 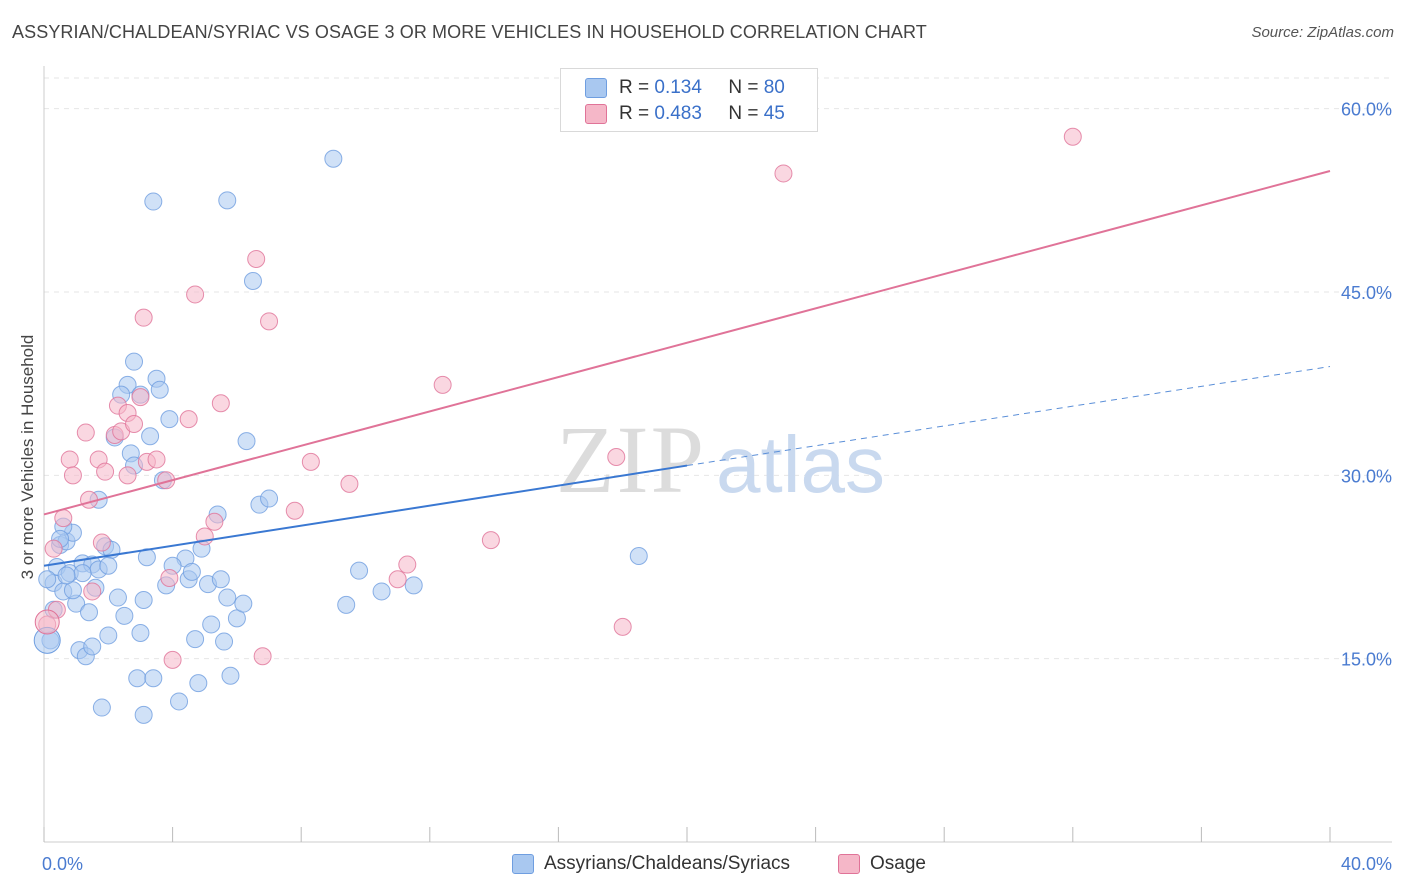 I want to click on legend-r-value: 0.134, so click(x=678, y=87).